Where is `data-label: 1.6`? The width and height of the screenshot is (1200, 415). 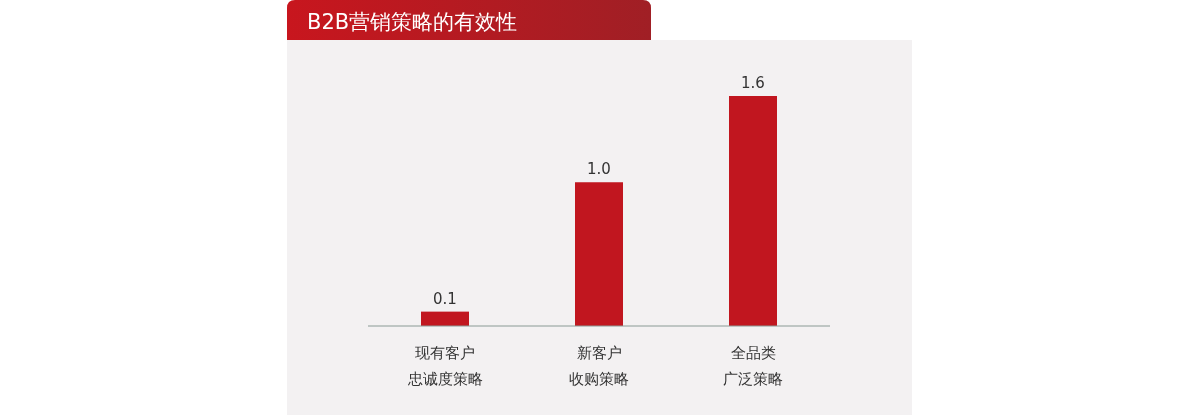 data-label: 1.6 is located at coordinates (753, 83).